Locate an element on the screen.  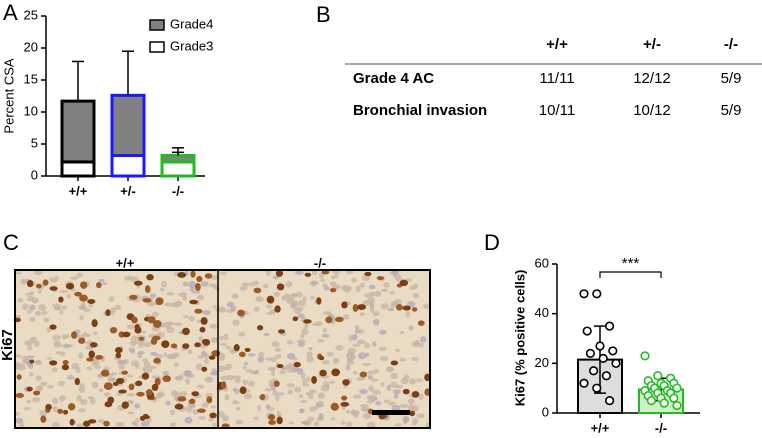
y-tick-label: 0 is located at coordinates (34, 174).